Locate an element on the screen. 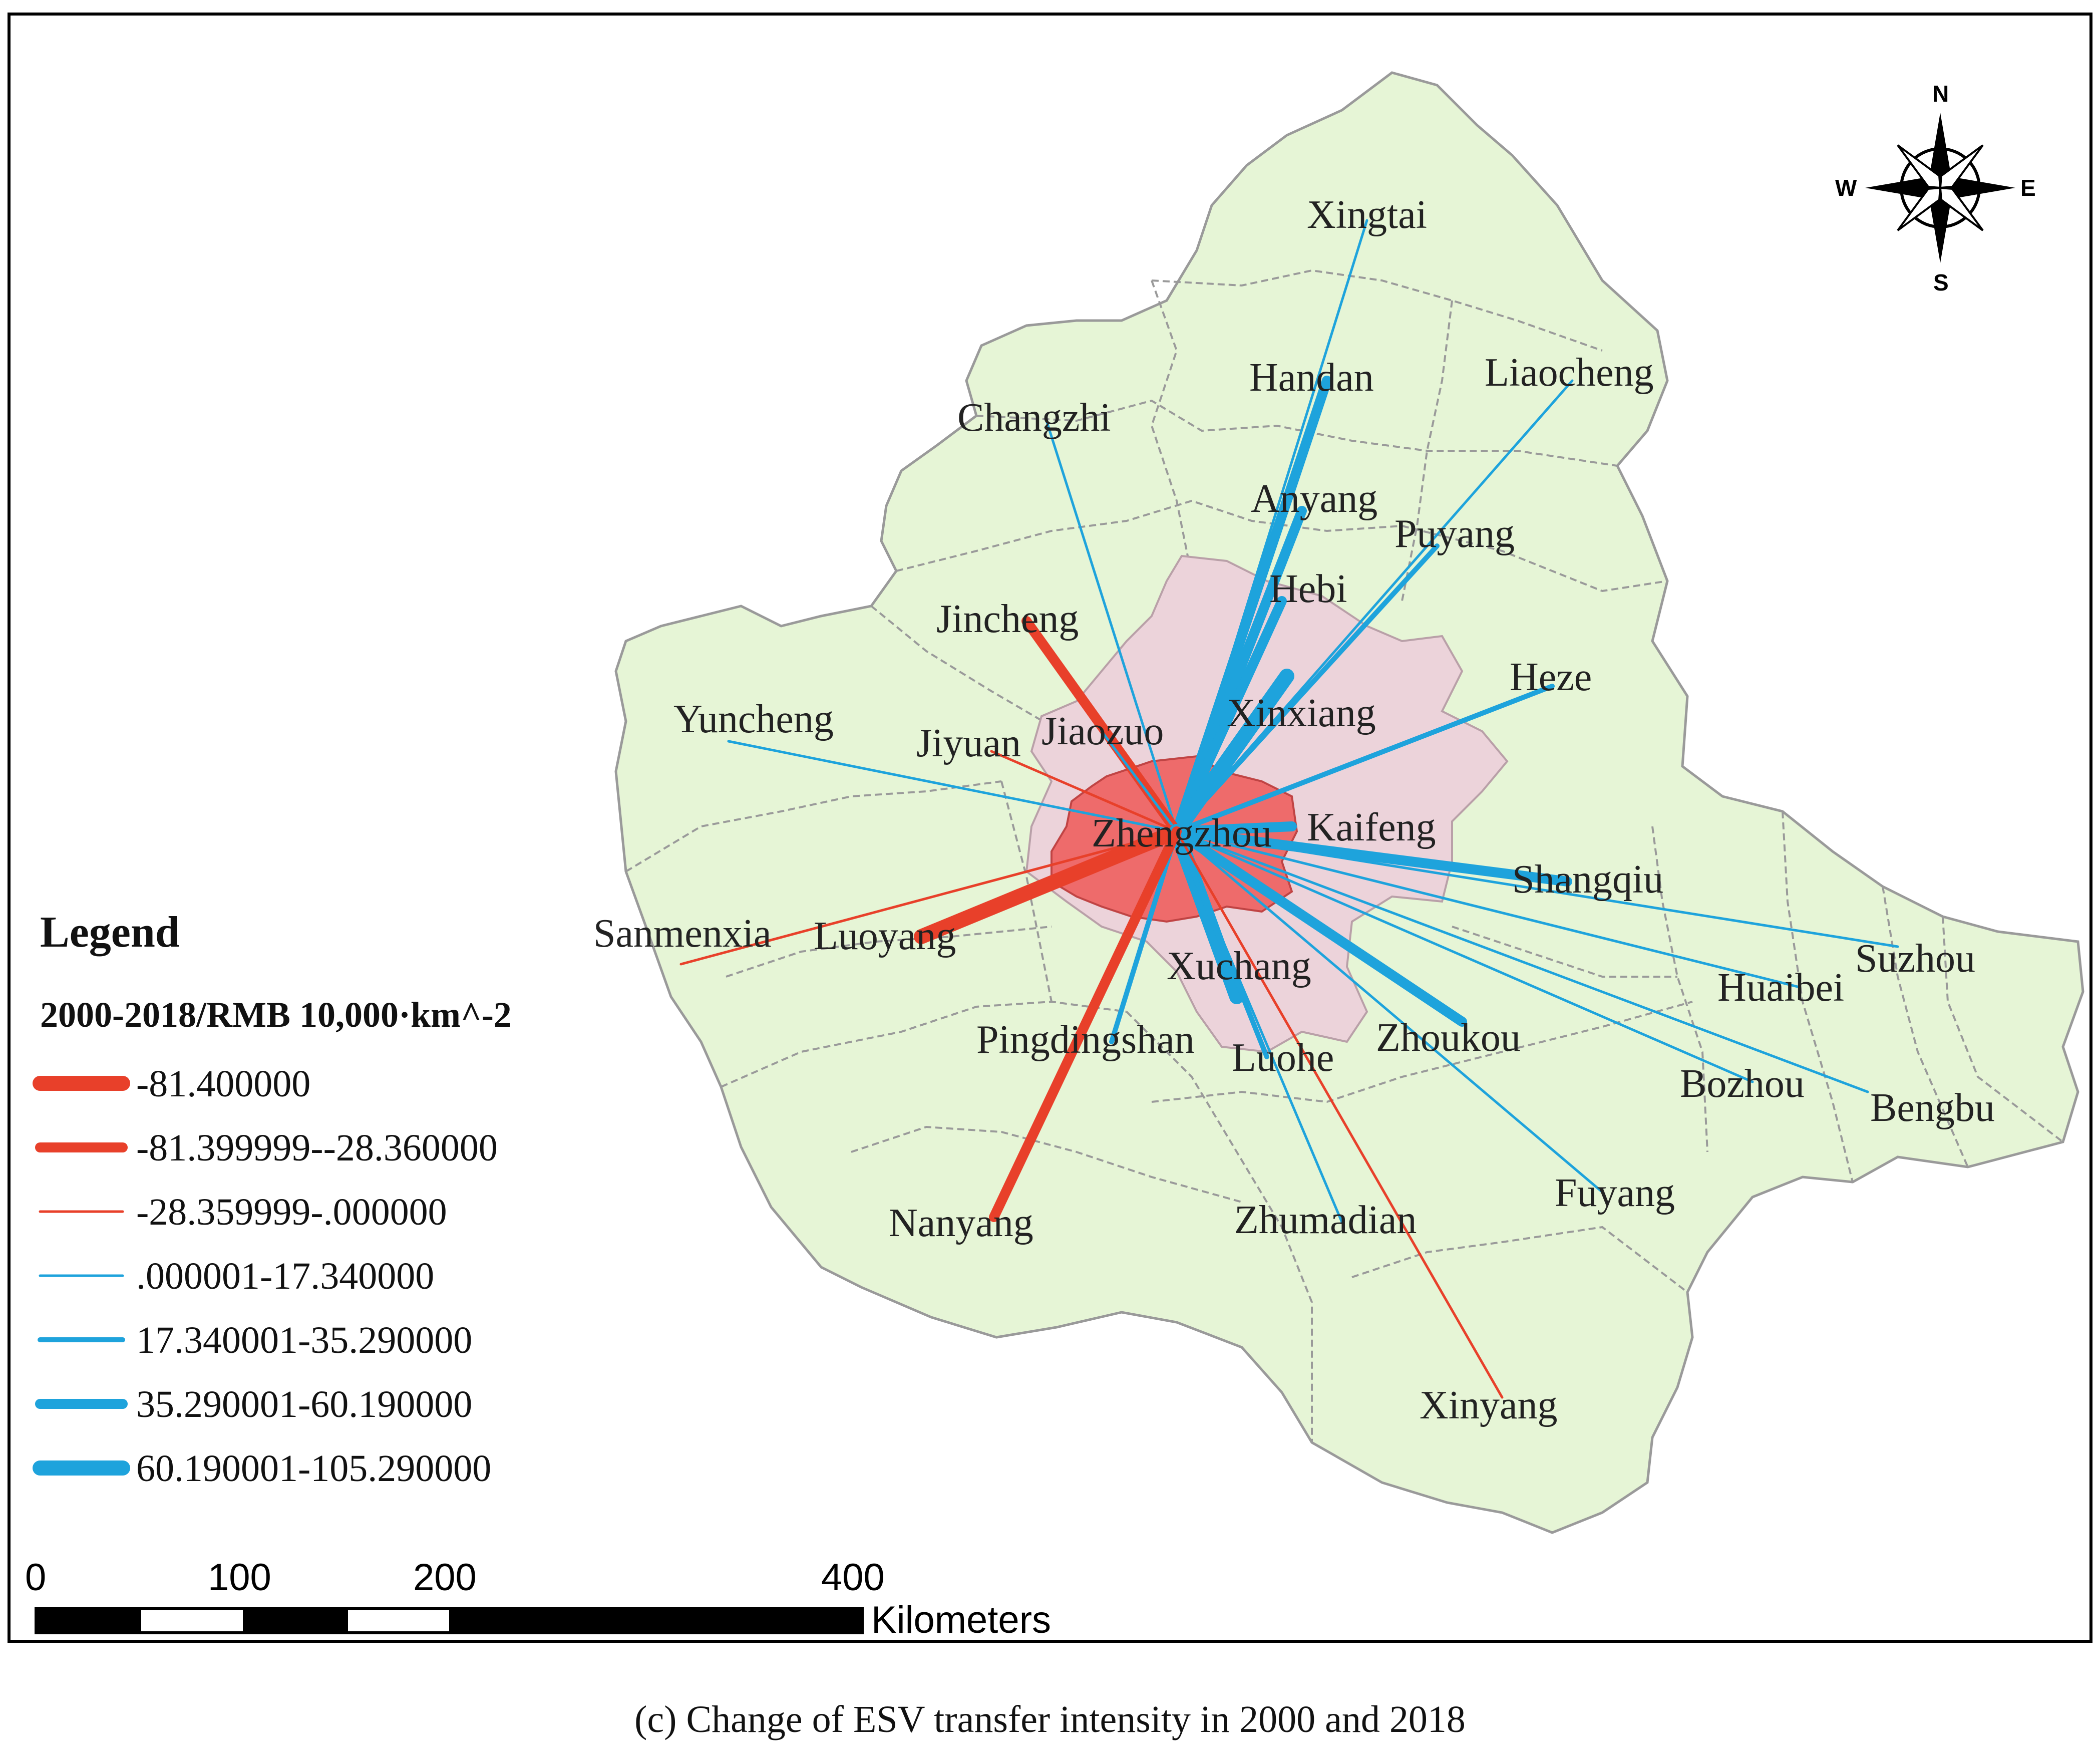  flow-line-pingdingshan is located at coordinates (1144, 936).